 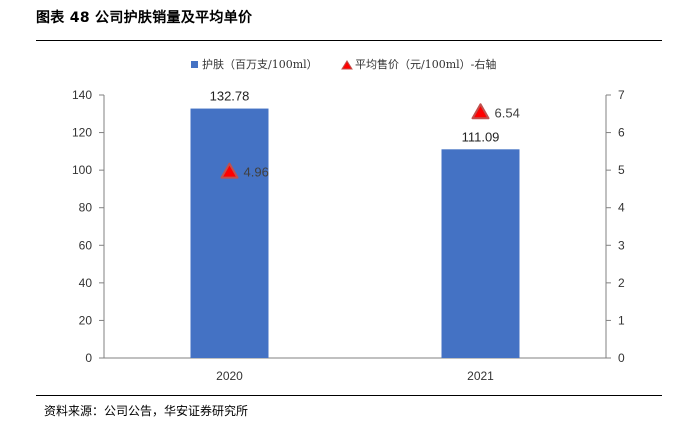 I want to click on y-left-tick-label: 0, so click(x=88, y=358).